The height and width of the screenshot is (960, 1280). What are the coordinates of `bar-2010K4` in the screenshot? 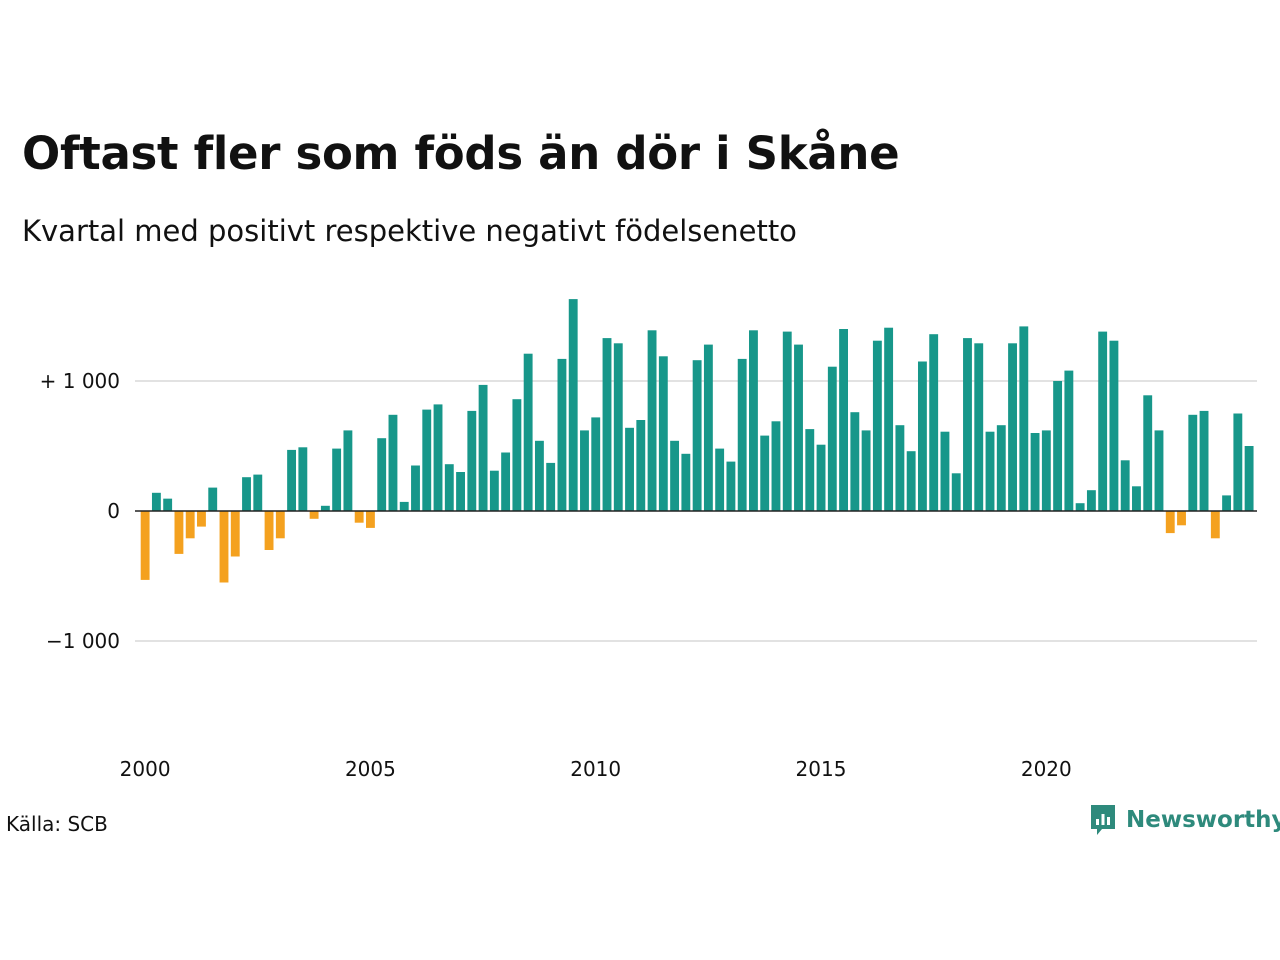 It's located at (629, 469).